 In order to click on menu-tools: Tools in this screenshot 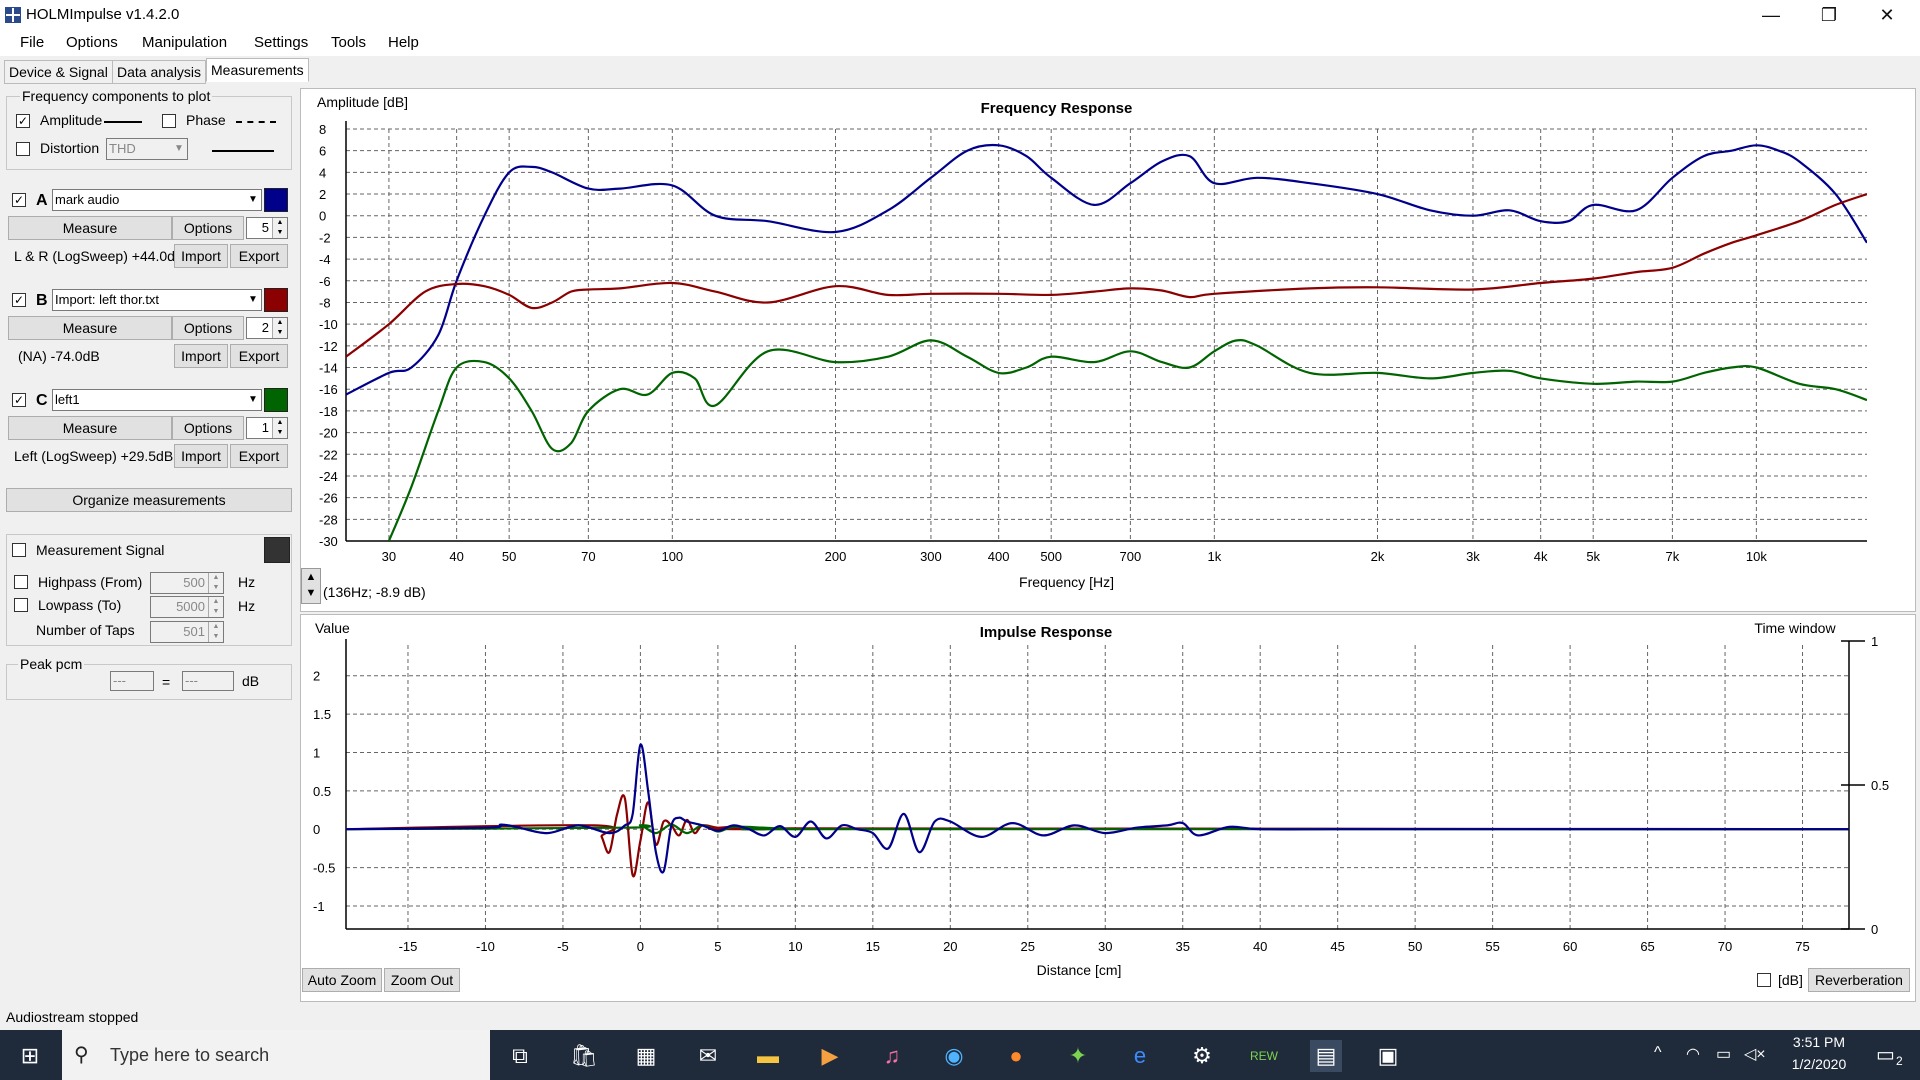, I will do `click(349, 42)`.